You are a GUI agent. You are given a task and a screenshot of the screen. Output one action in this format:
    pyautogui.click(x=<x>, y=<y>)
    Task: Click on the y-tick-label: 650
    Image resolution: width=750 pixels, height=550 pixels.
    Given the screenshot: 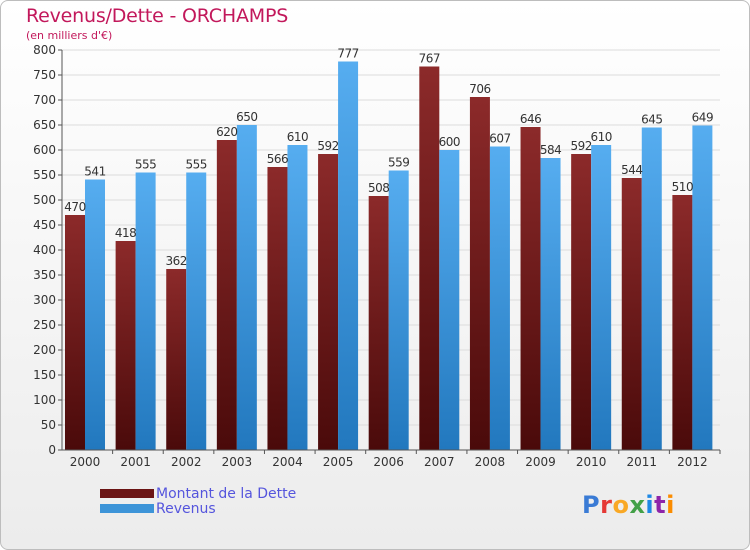 What is the action you would take?
    pyautogui.click(x=44, y=125)
    